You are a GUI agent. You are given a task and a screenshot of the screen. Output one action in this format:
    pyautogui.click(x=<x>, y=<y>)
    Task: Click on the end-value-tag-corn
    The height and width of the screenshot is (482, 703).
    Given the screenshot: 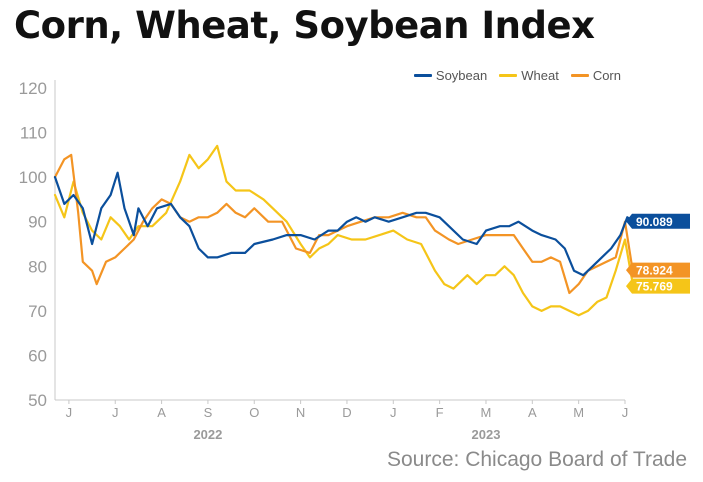 What is the action you would take?
    pyautogui.click(x=658, y=270)
    